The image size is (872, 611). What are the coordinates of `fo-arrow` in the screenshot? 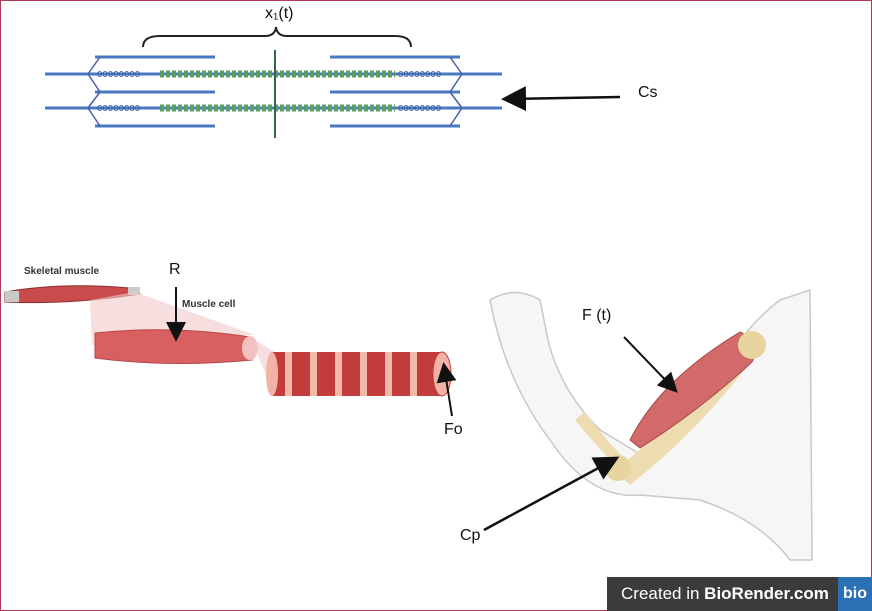 It's located at (446, 389).